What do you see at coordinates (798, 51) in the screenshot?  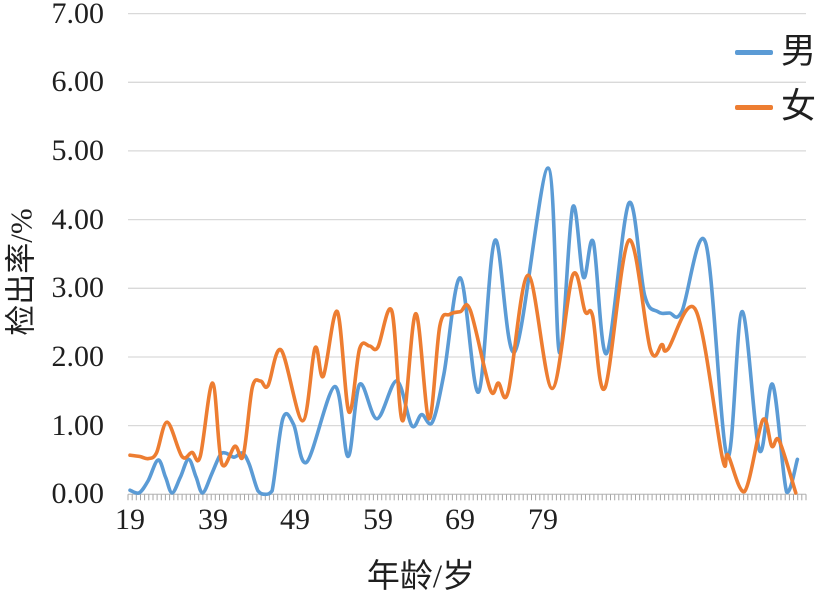 I see `legend-label-male: 男` at bounding box center [798, 51].